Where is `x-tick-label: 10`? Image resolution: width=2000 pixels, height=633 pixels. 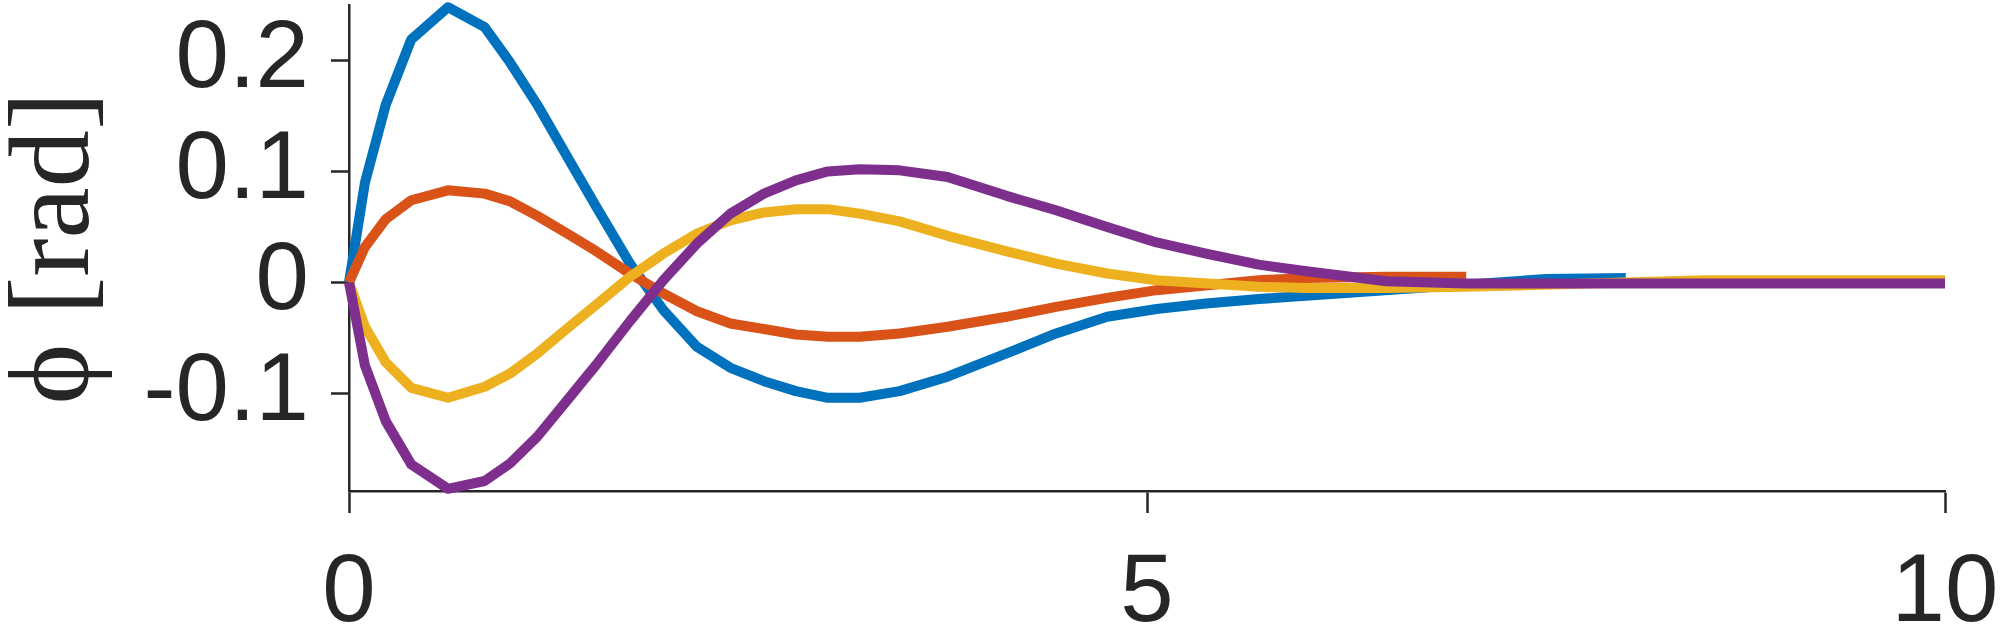 x-tick-label: 10 is located at coordinates (1945, 583).